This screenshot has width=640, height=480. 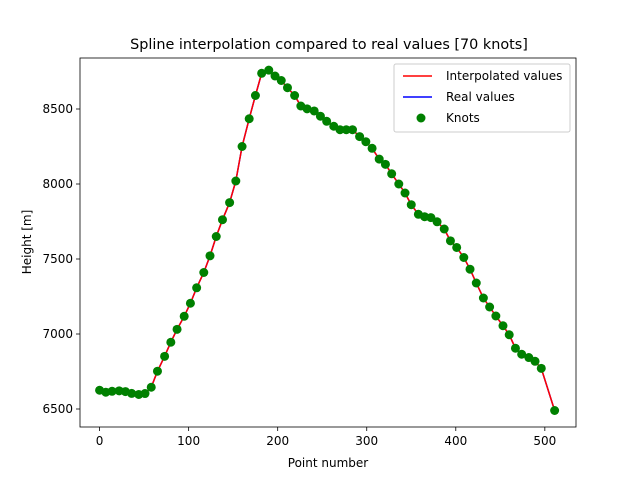 I want to click on x-tick-label: 200, so click(x=277, y=441).